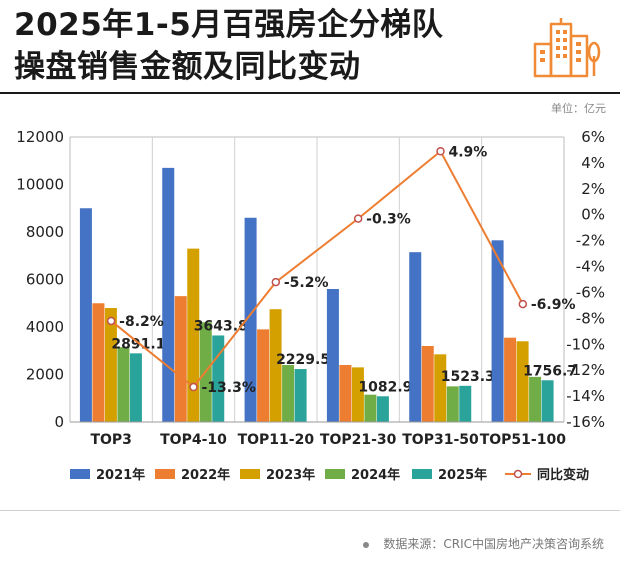 The height and width of the screenshot is (580, 620). I want to click on bar-2022年-TOP31-50, so click(427, 384).